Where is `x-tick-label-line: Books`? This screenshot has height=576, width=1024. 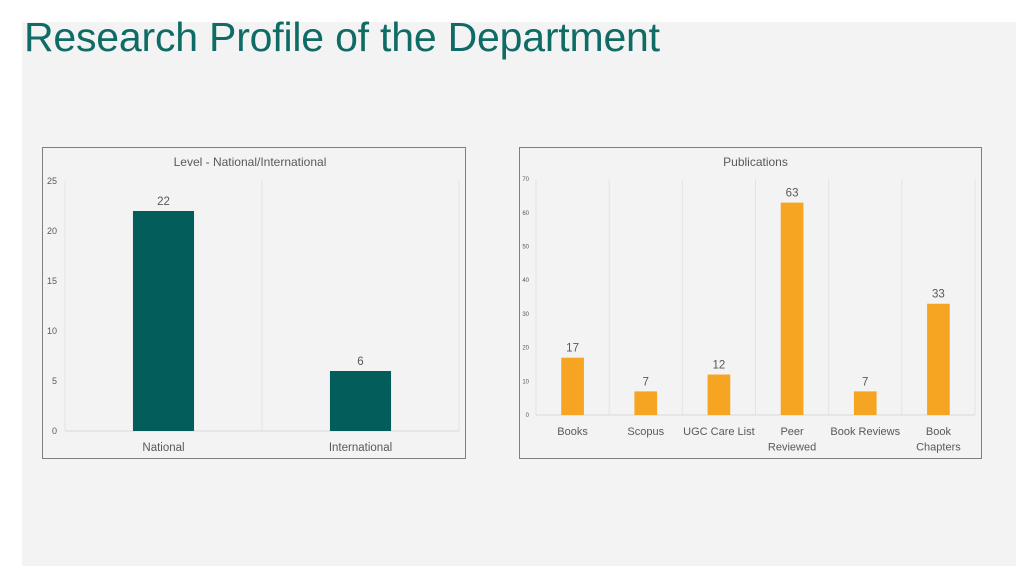 x-tick-label-line: Books is located at coordinates (572, 432).